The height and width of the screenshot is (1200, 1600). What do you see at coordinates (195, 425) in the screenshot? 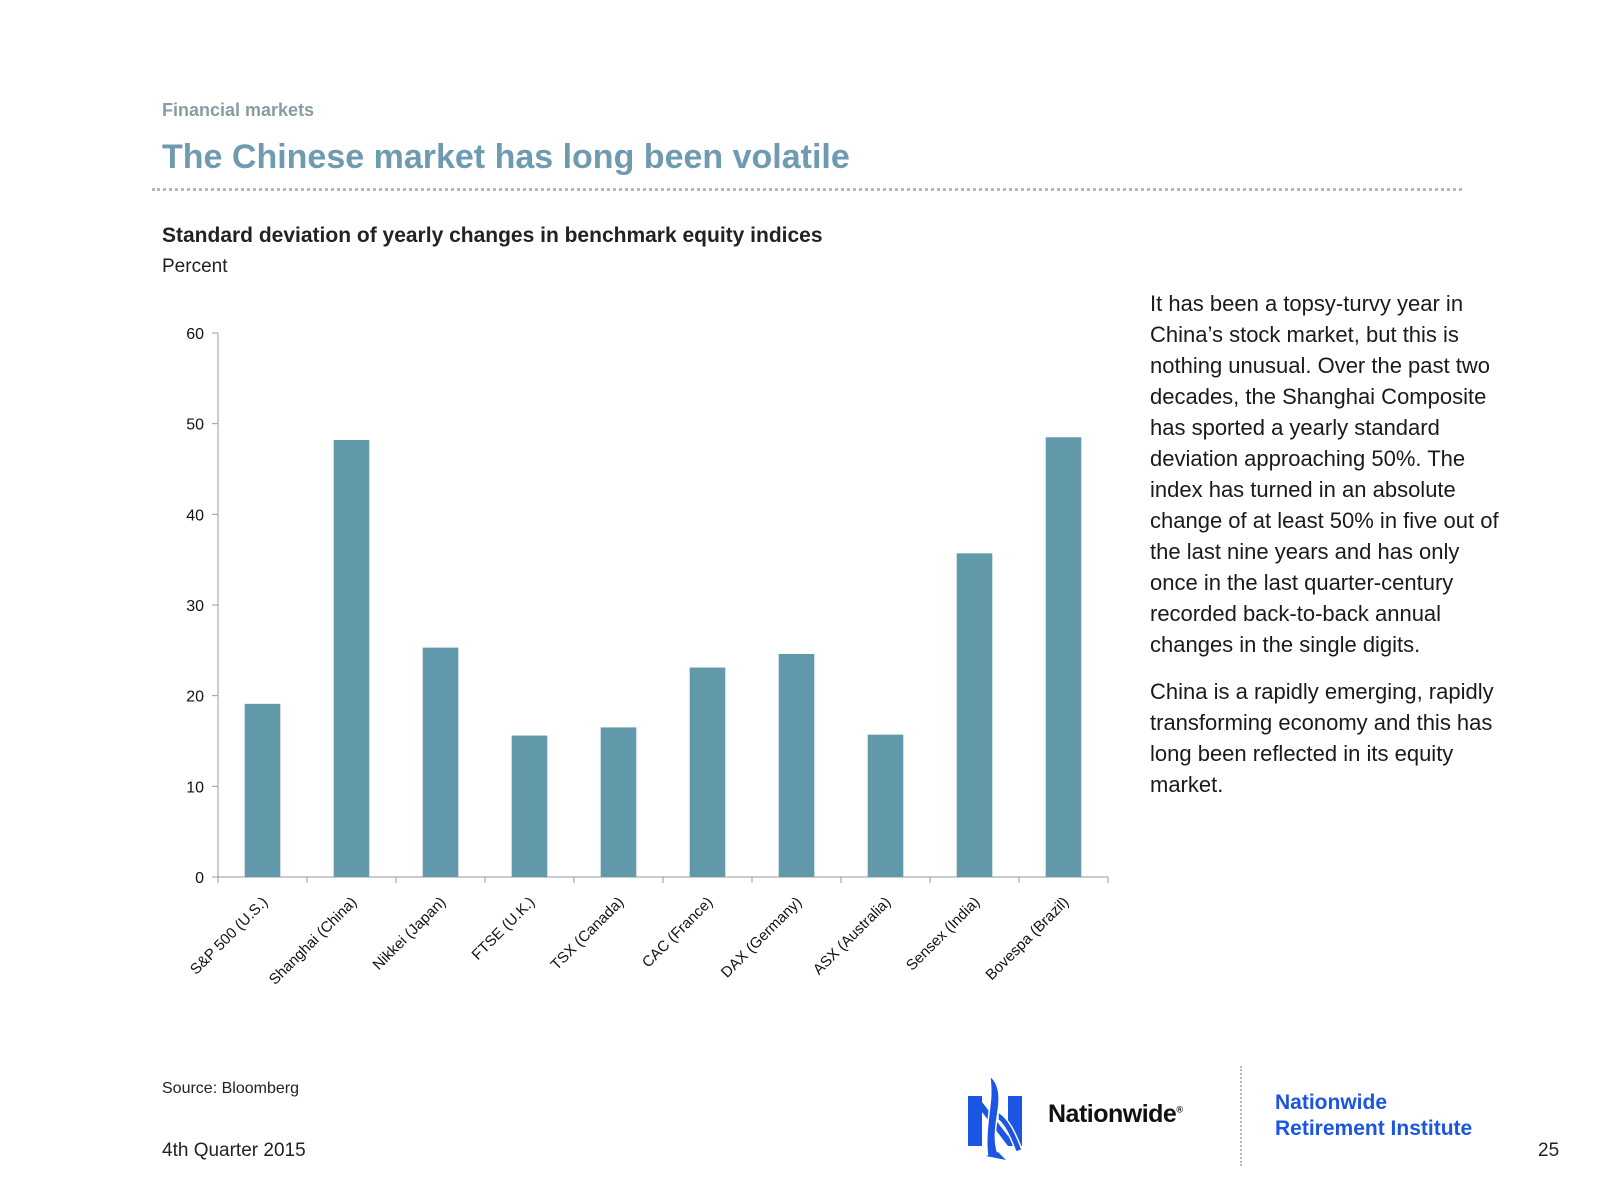
I see `y-tick-label: 50` at bounding box center [195, 425].